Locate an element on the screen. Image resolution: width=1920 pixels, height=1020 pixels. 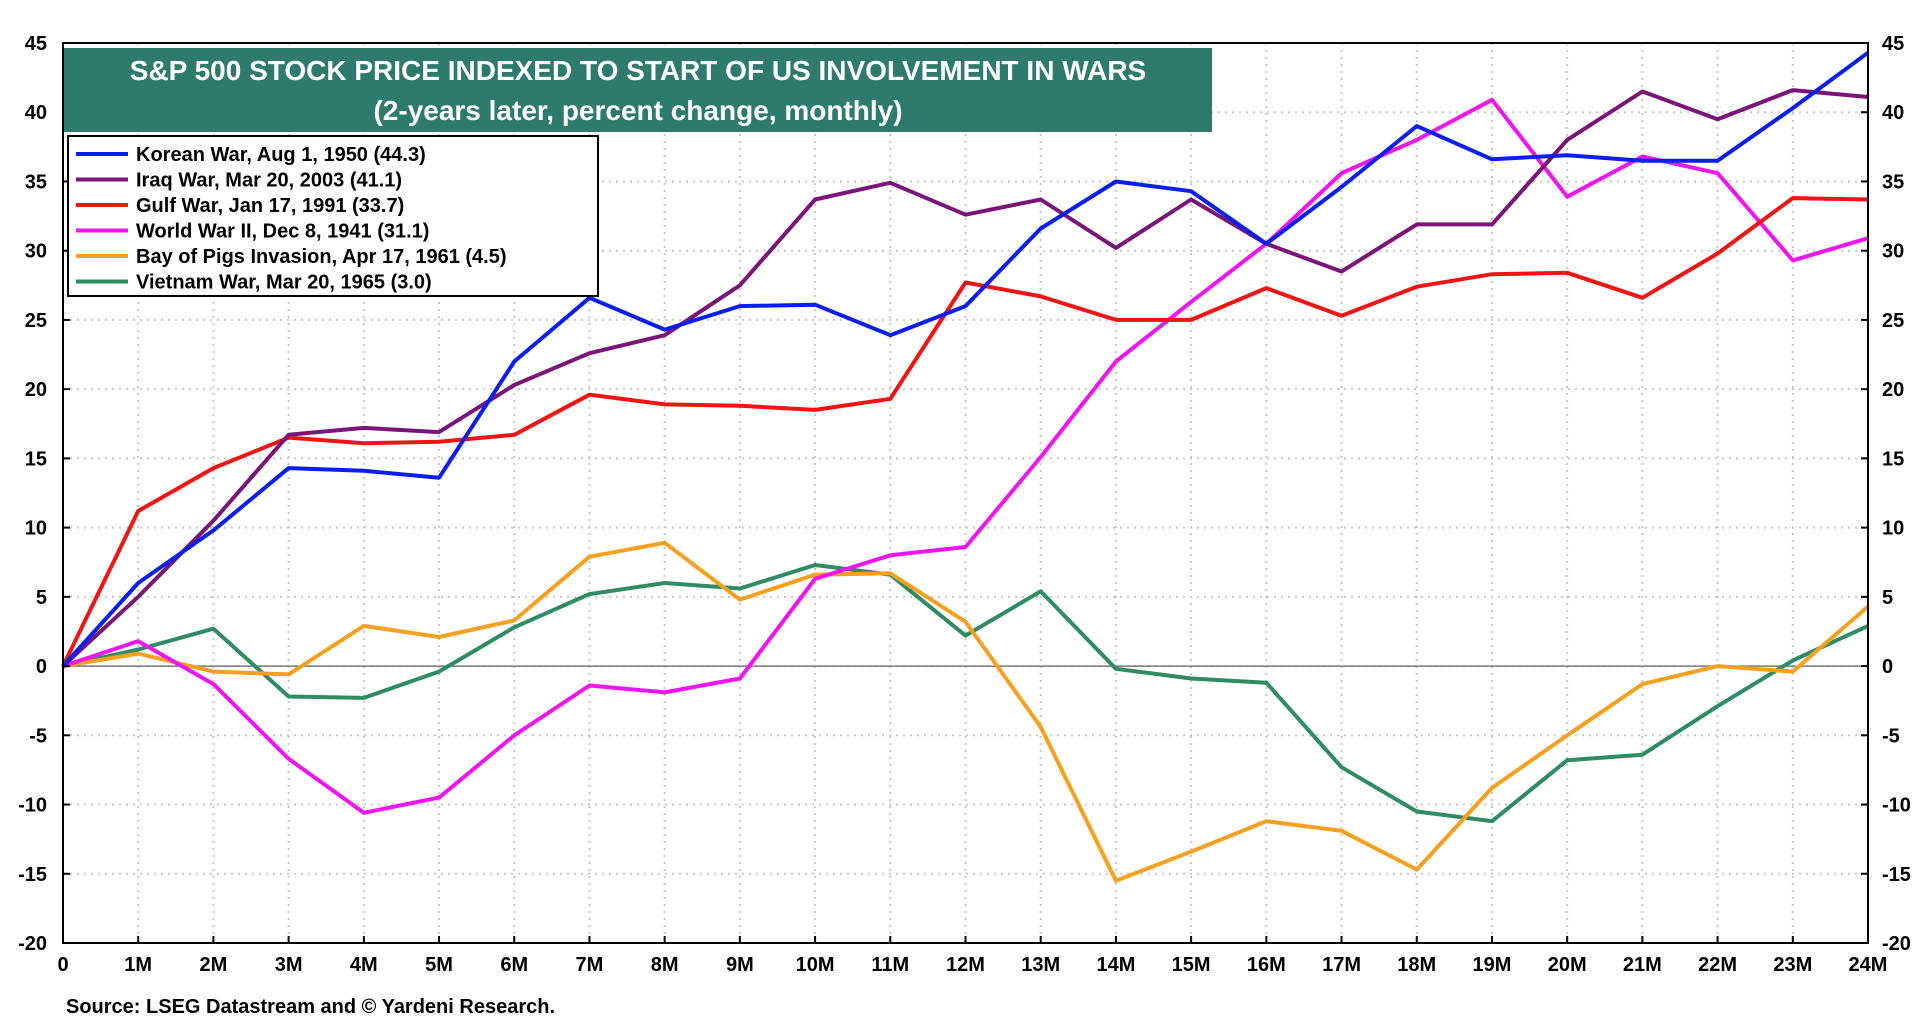
title-background is located at coordinates (638, 90).